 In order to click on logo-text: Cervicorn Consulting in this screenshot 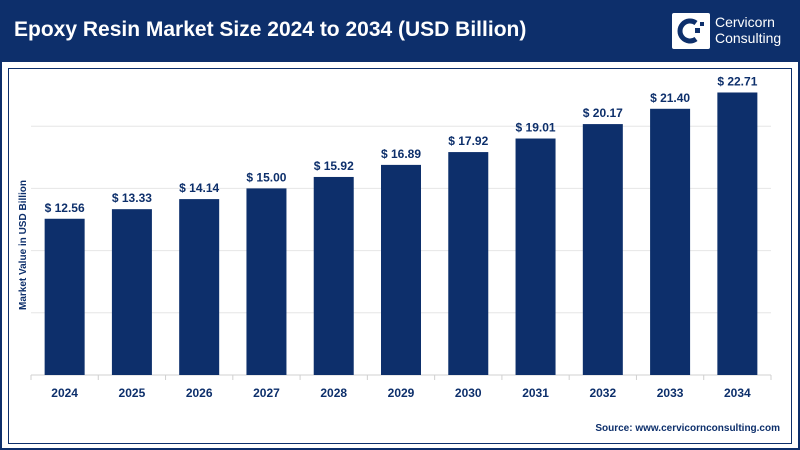, I will do `click(748, 30)`.